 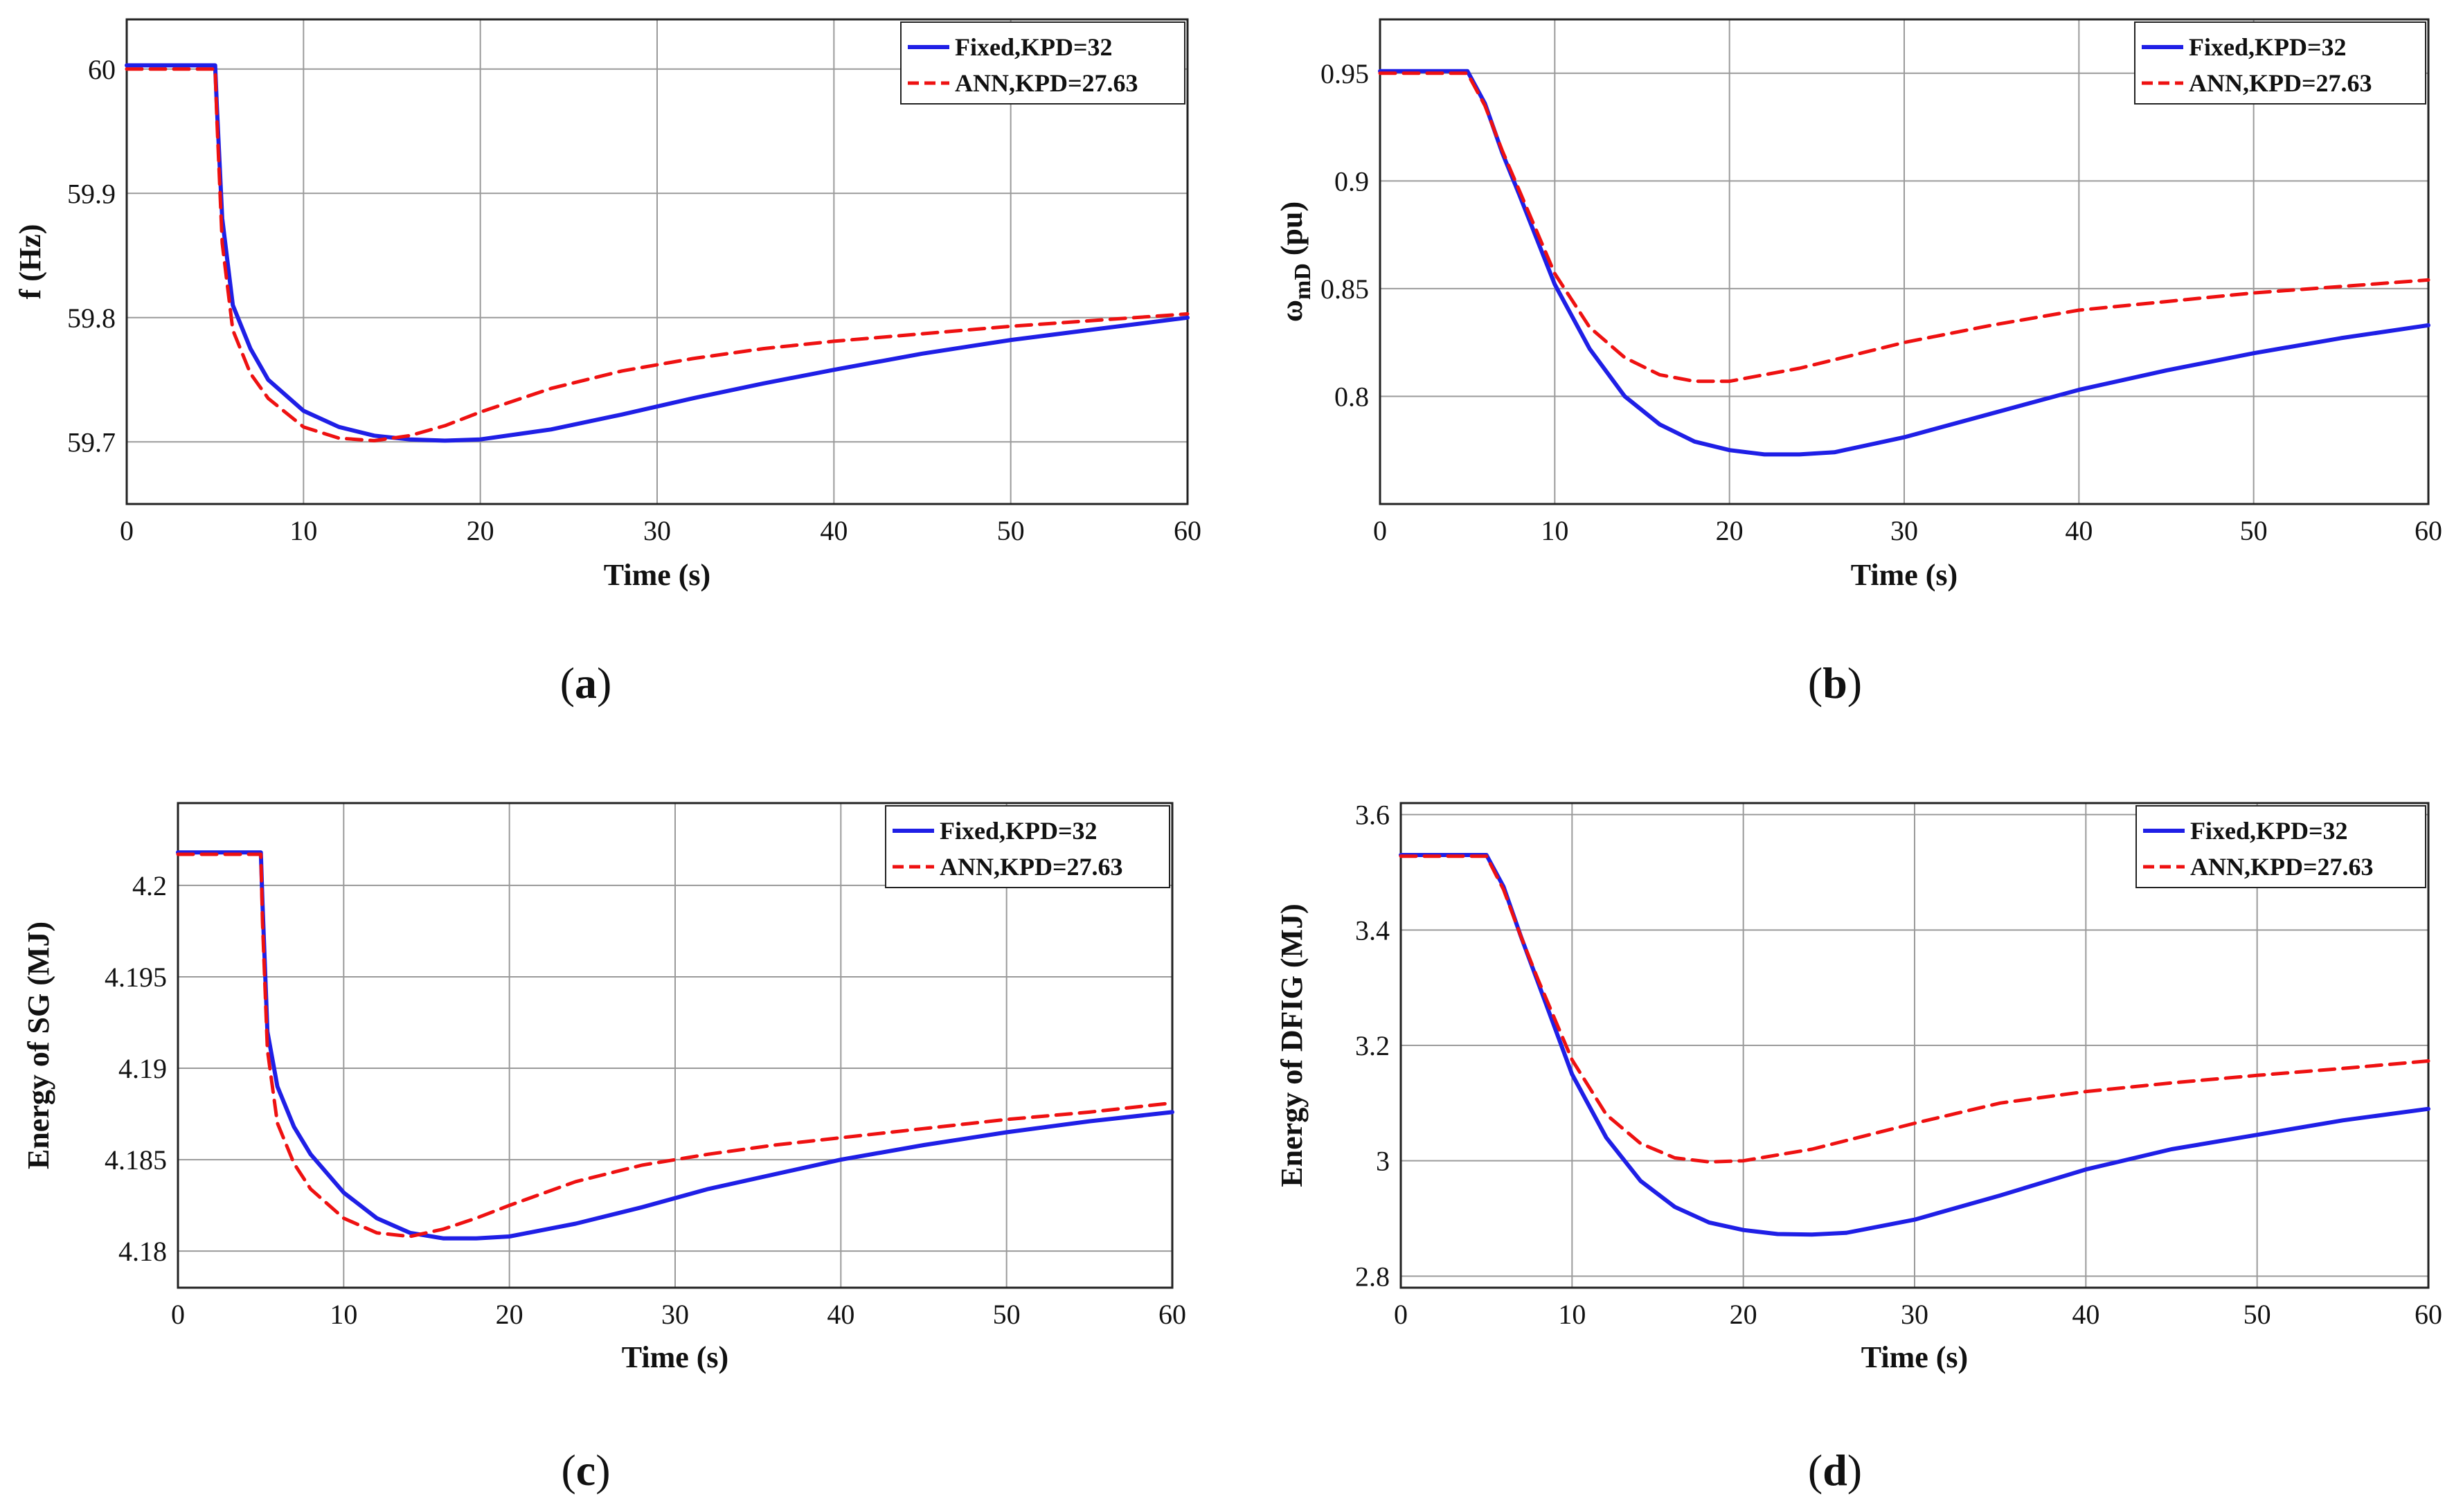 What do you see at coordinates (91, 318) in the screenshot?
I see `y-tick-label: 59.8` at bounding box center [91, 318].